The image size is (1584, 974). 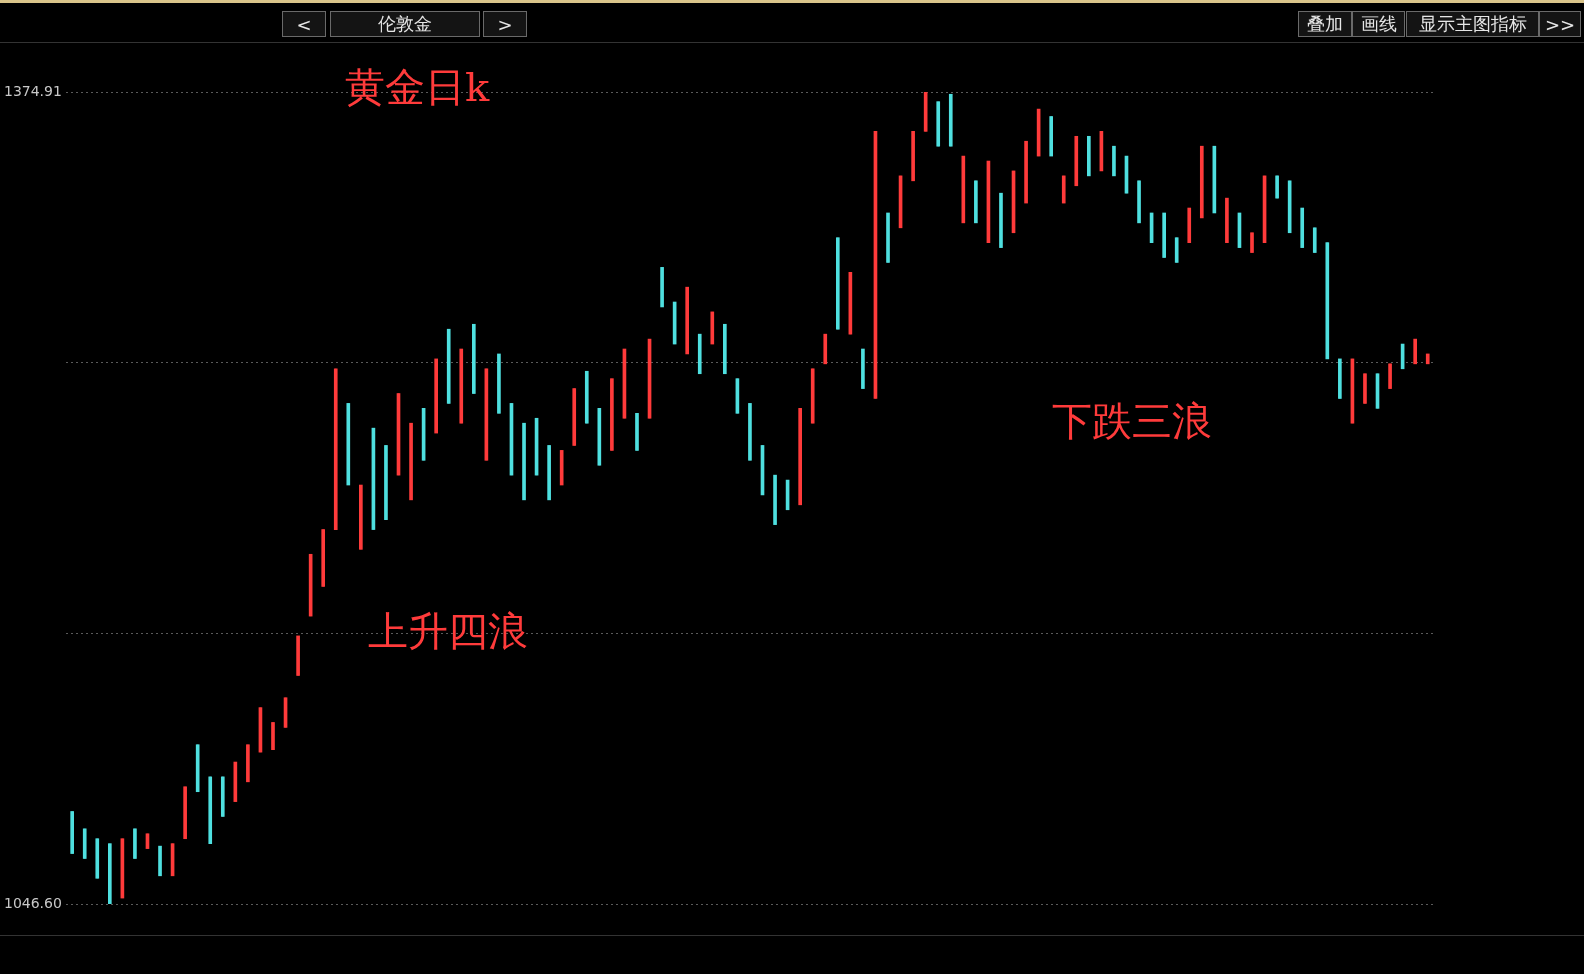 I want to click on chart-title: 黄金日k, so click(x=417, y=87).